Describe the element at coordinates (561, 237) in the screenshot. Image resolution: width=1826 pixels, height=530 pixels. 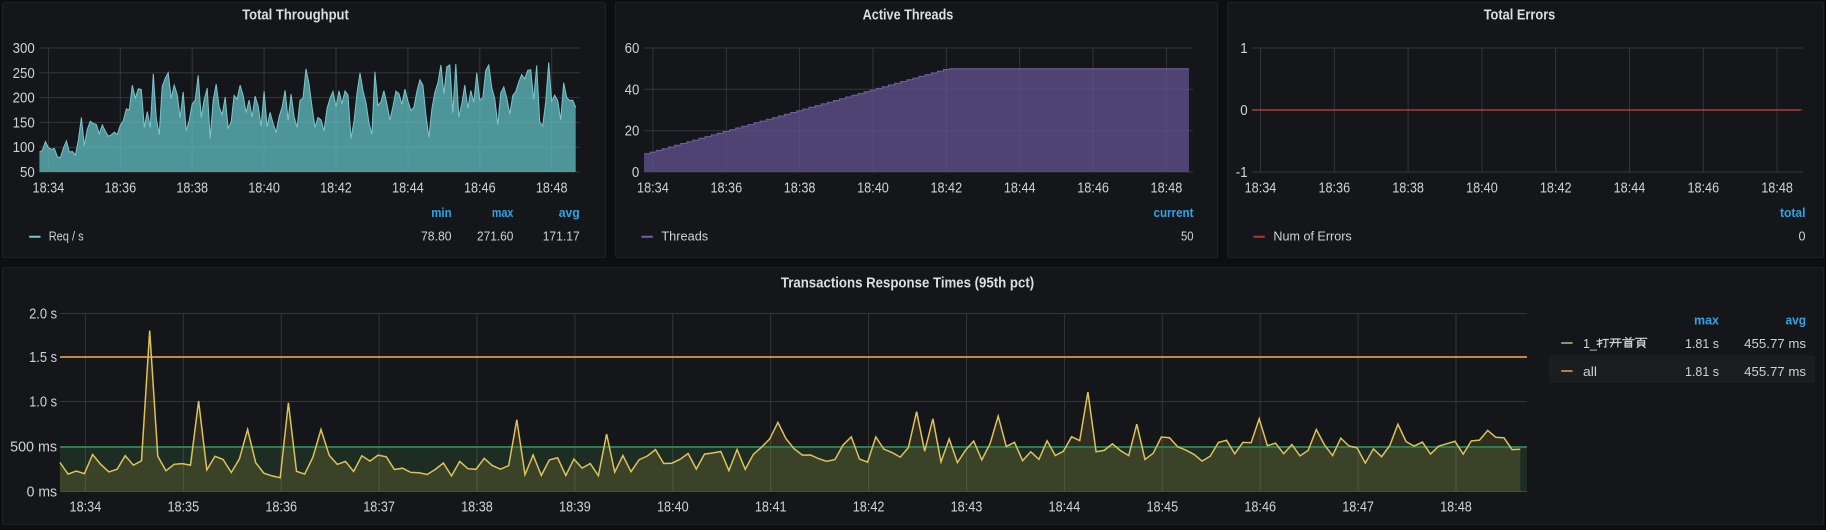
I see `svg-text: 171.17` at that location.